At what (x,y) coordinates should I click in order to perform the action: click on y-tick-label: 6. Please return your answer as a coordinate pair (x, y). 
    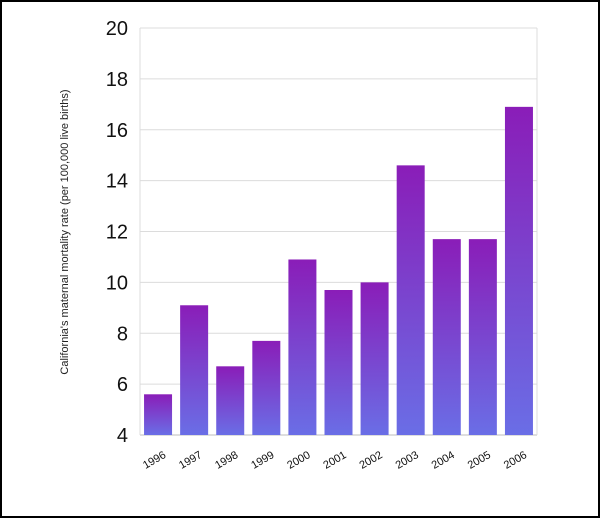
    Looking at the image, I should click on (122, 385).